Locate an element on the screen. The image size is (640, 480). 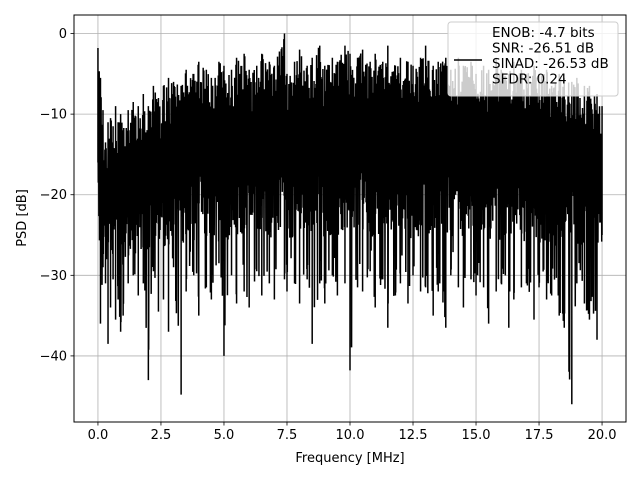
y-tick-label: 0 is located at coordinates (63, 34).